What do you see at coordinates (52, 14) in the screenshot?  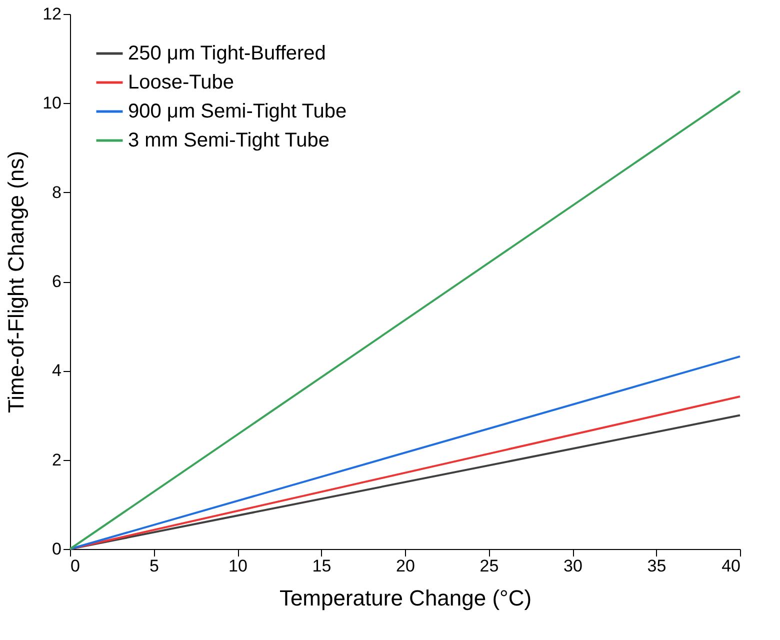 I see `y-tick-label: 12` at bounding box center [52, 14].